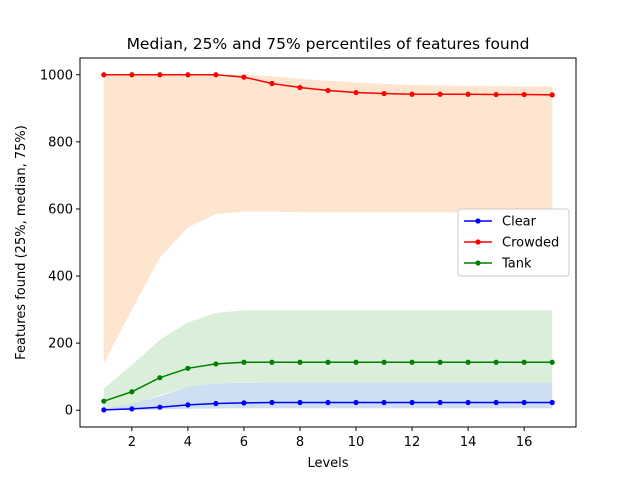 This screenshot has width=640, height=480. I want to click on legend-box, so click(513, 242).